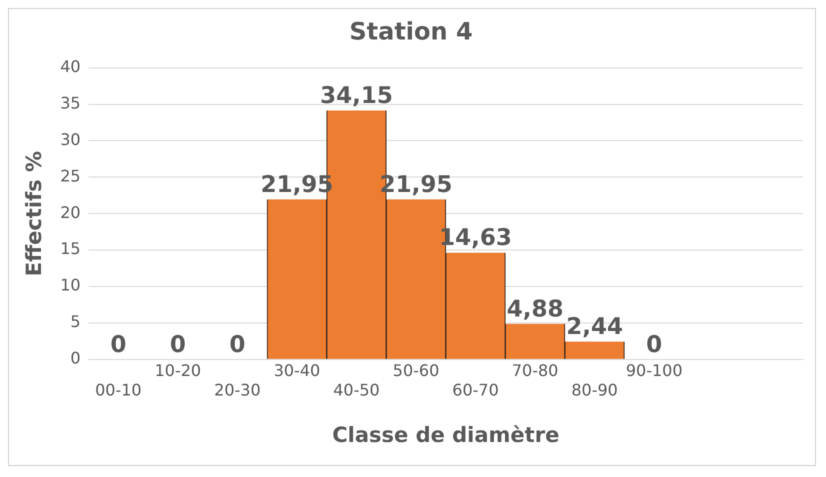  What do you see at coordinates (446, 434) in the screenshot?
I see `x-axis-title: Classe de diamètre` at bounding box center [446, 434].